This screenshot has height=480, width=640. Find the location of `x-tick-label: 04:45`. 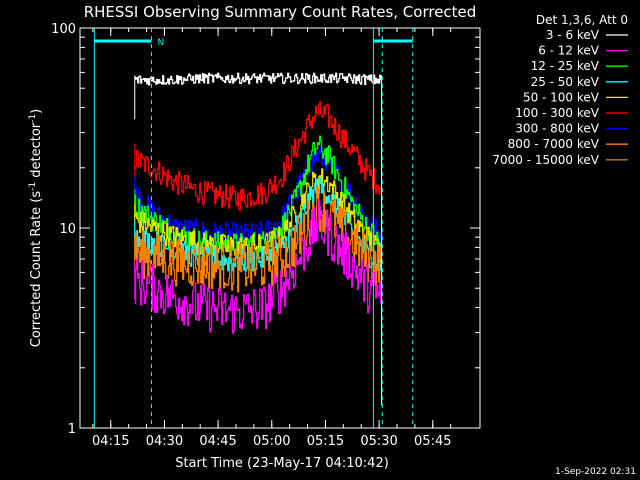

x-tick-label: 04:45 is located at coordinates (217, 441).